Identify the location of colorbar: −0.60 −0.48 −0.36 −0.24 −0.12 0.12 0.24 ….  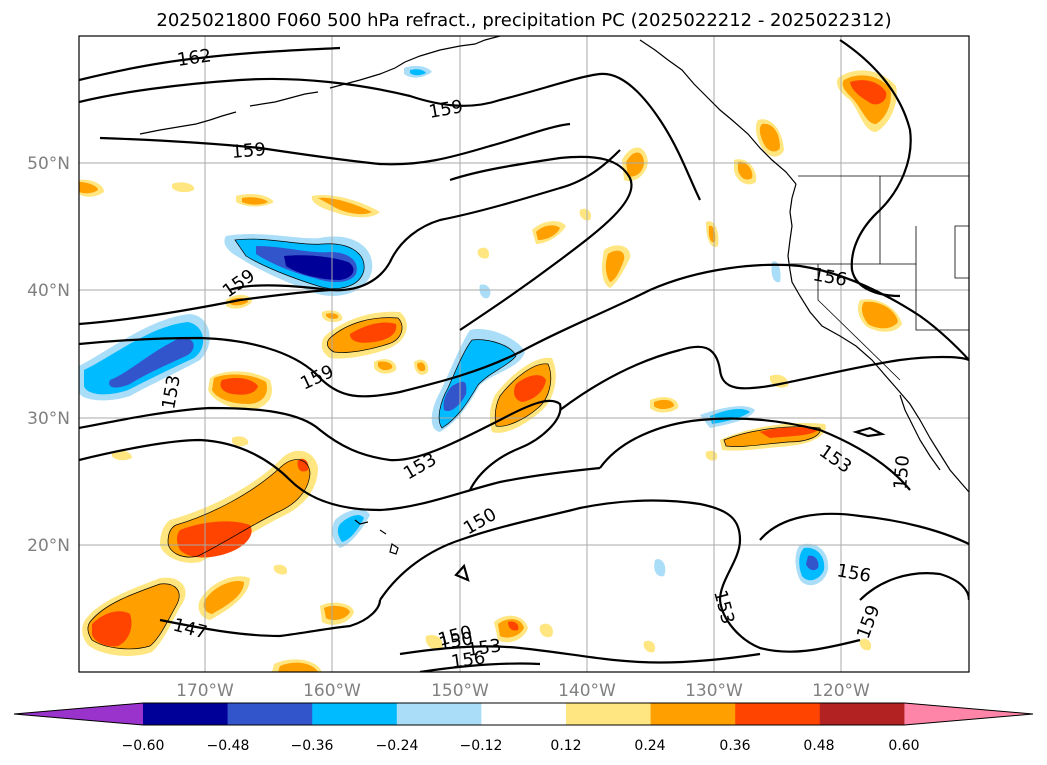
(523, 728).